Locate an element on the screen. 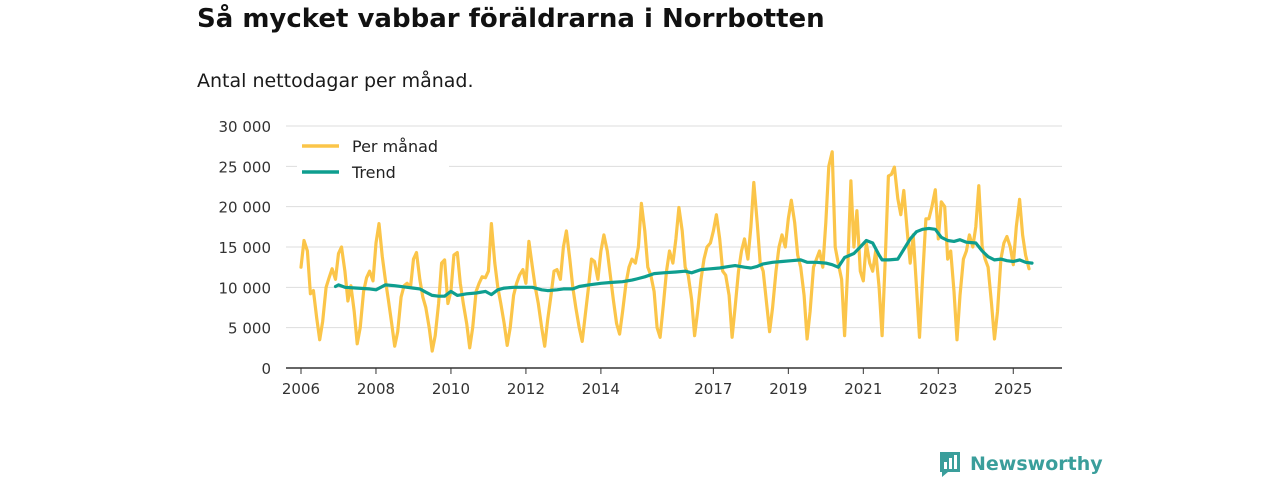 This screenshot has height=480, width=1280. x-tick-label: 2017 is located at coordinates (713, 389).